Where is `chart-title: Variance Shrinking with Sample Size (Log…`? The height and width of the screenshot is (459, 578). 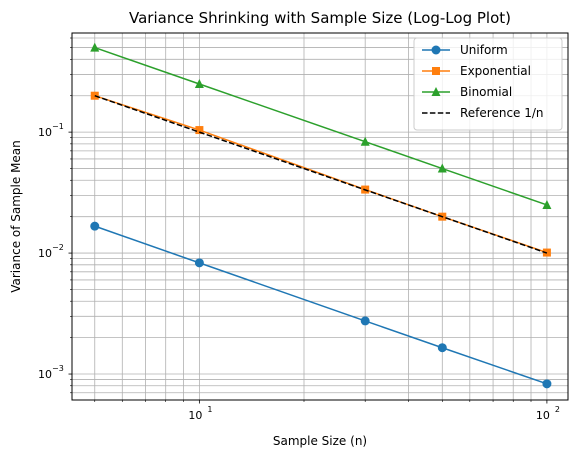 chart-title: Variance Shrinking with Sample Size (Log… is located at coordinates (320, 18).